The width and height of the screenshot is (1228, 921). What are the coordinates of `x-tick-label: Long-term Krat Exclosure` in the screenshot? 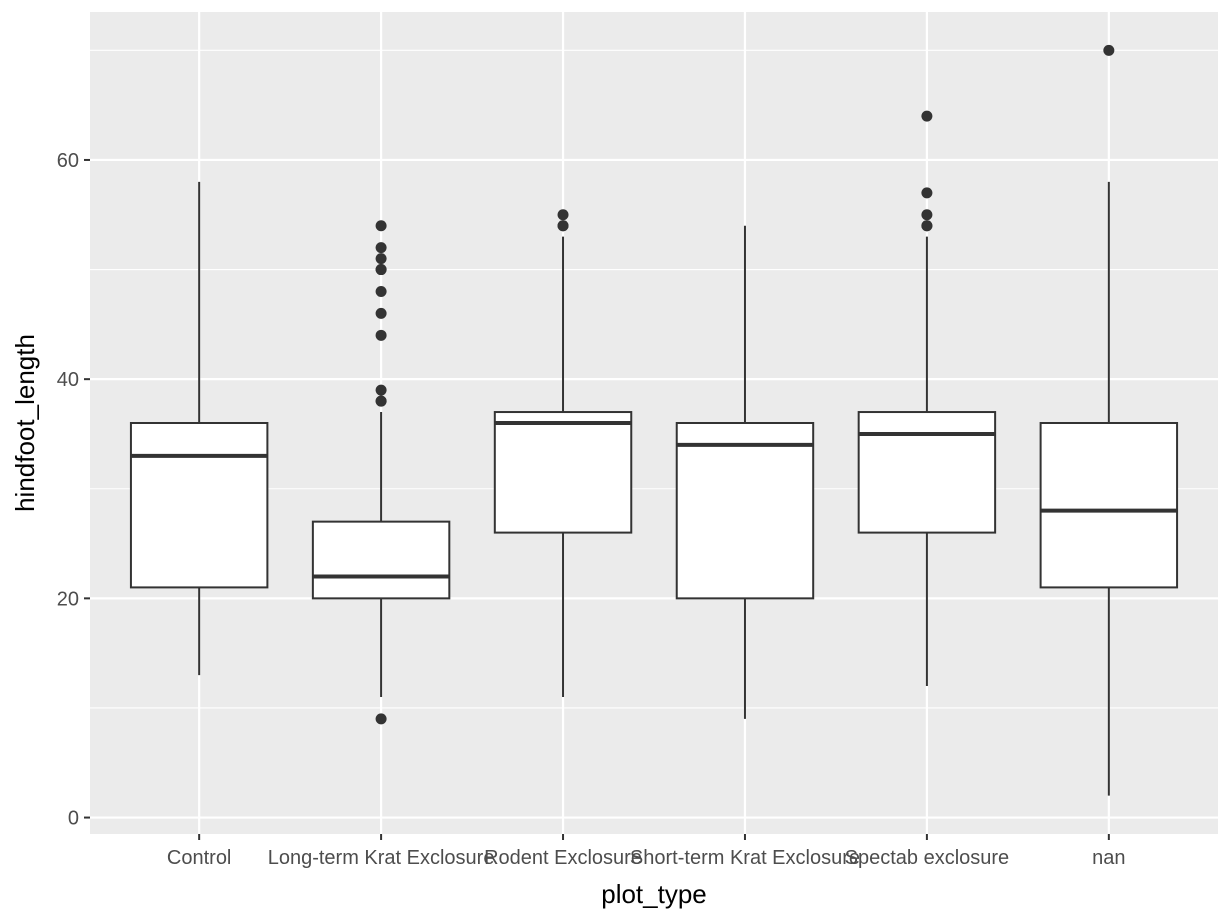 It's located at (381, 858).